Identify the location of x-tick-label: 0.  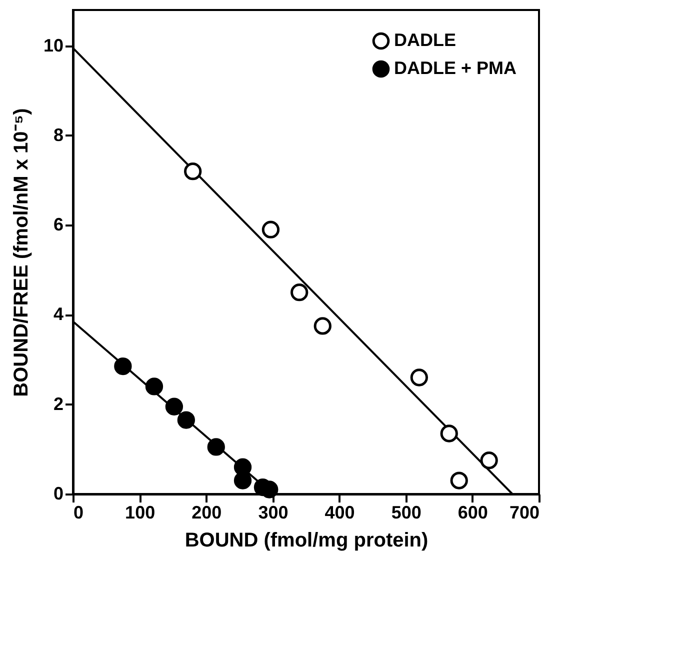
(79, 512).